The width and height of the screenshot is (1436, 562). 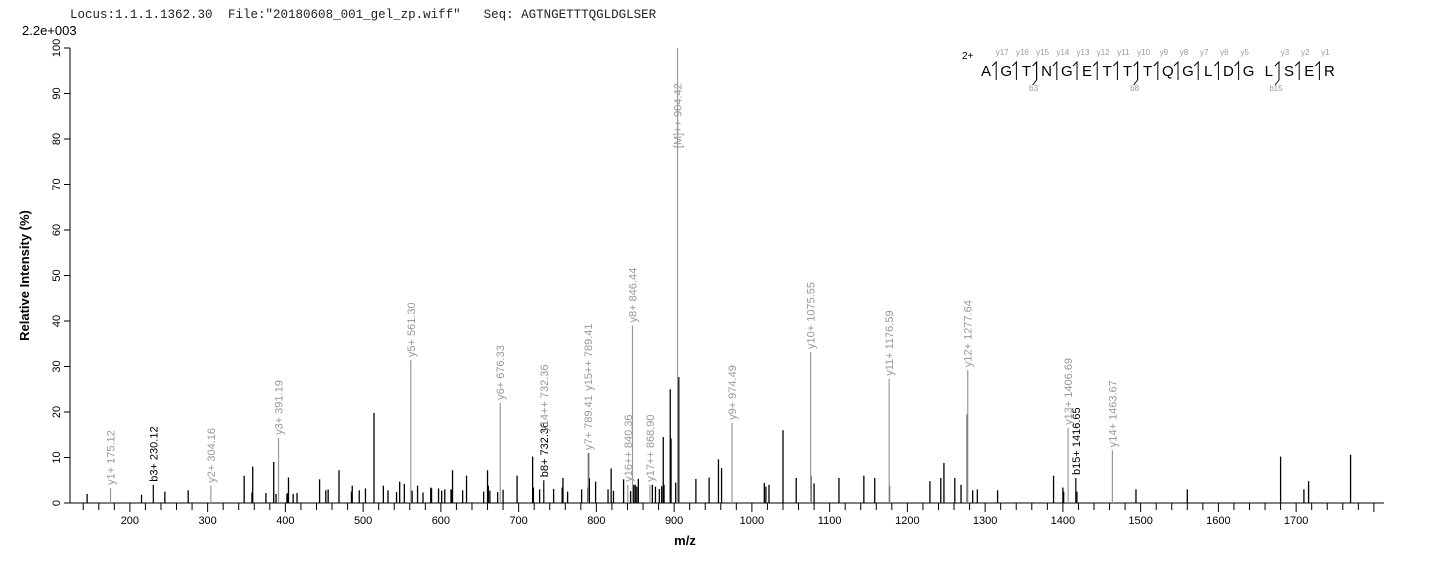 I want to click on x-tick-label: 1200, so click(x=907, y=521).